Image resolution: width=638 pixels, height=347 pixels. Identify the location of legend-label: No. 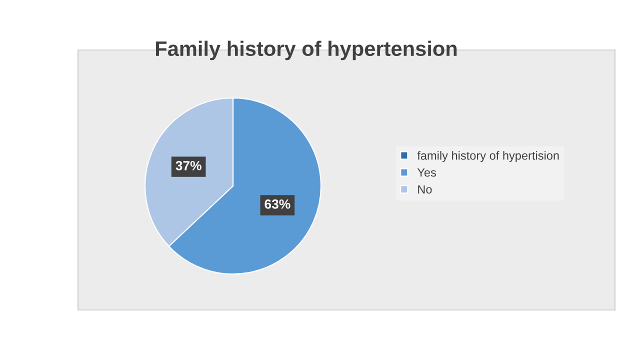
(425, 189).